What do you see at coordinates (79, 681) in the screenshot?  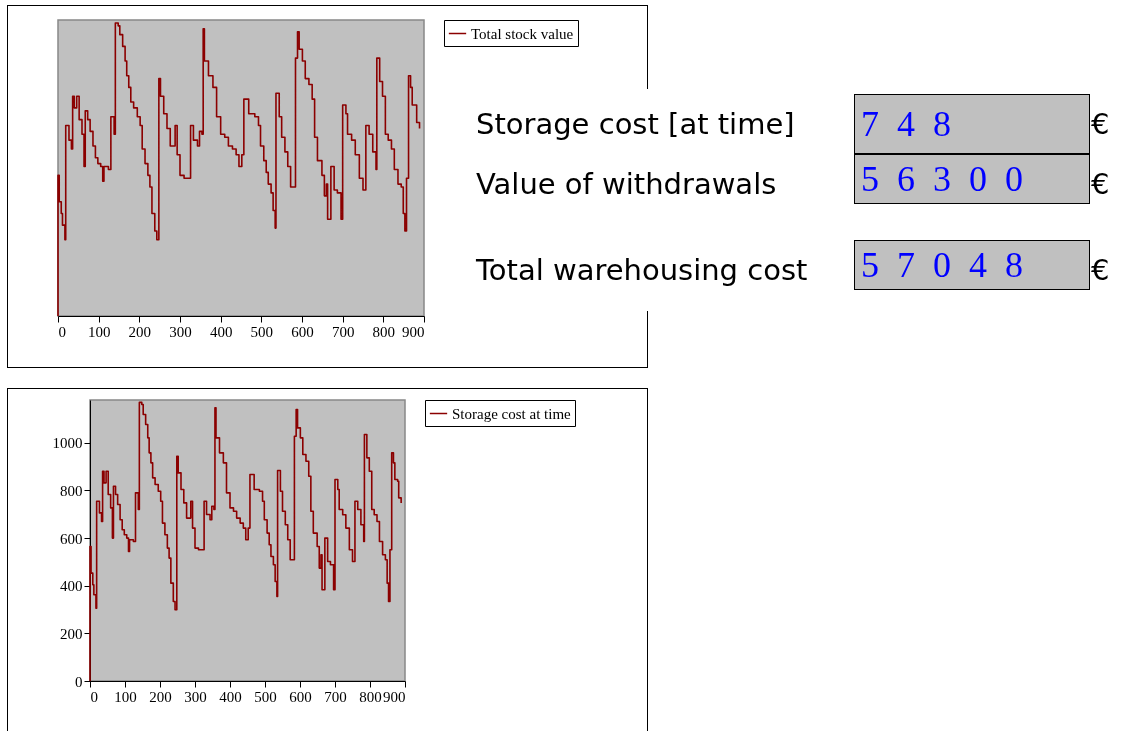 I see `y-tick-label: 0` at bounding box center [79, 681].